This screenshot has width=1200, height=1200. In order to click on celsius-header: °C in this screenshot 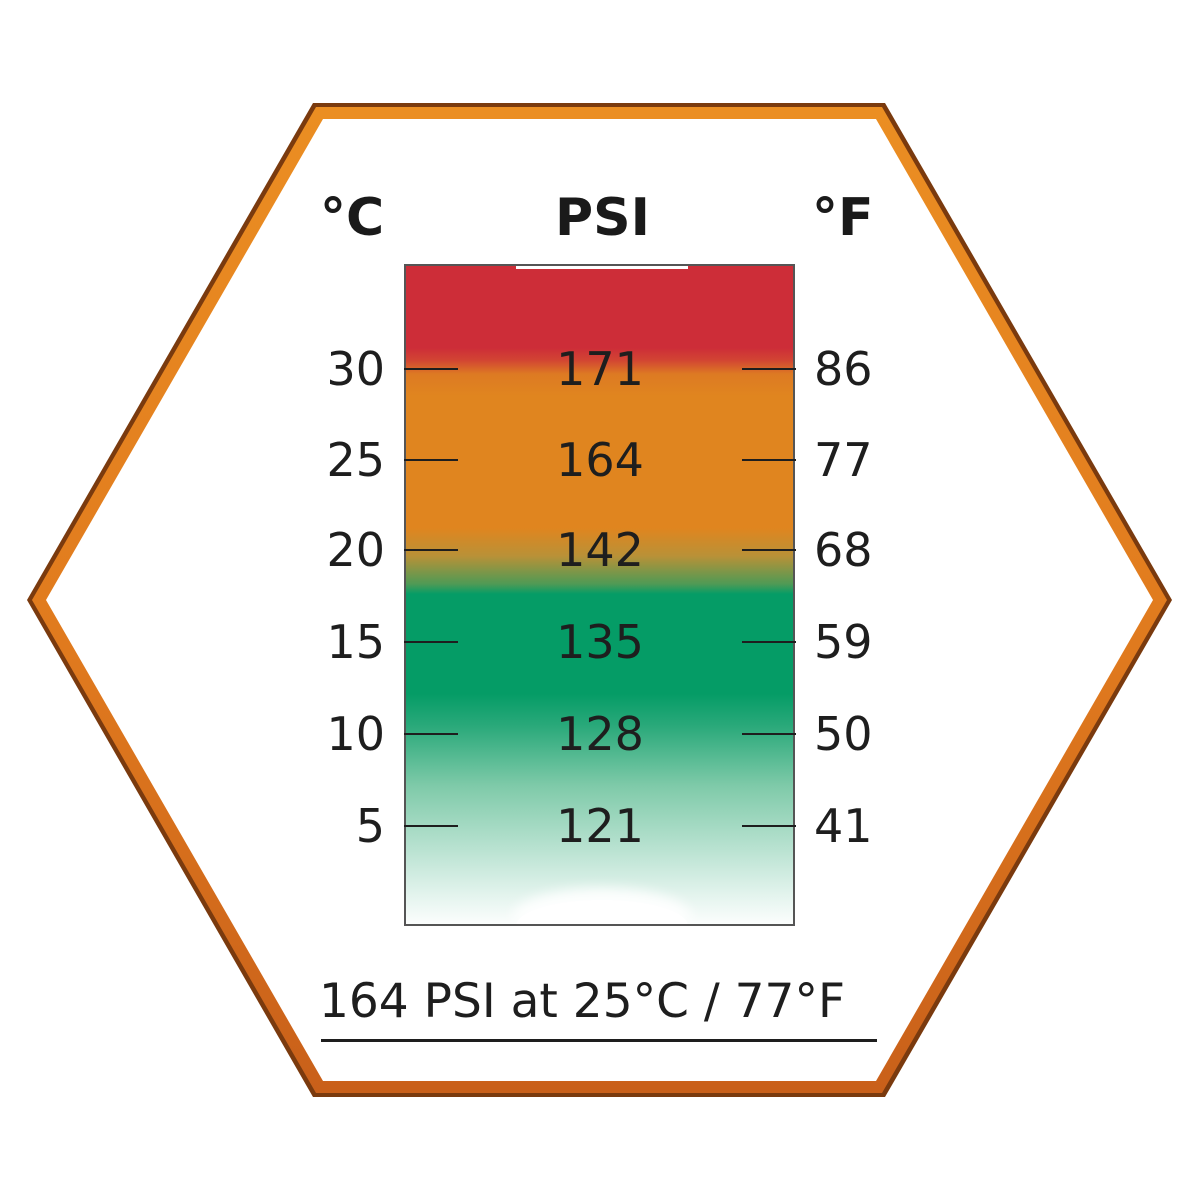, I will do `click(352, 218)`.